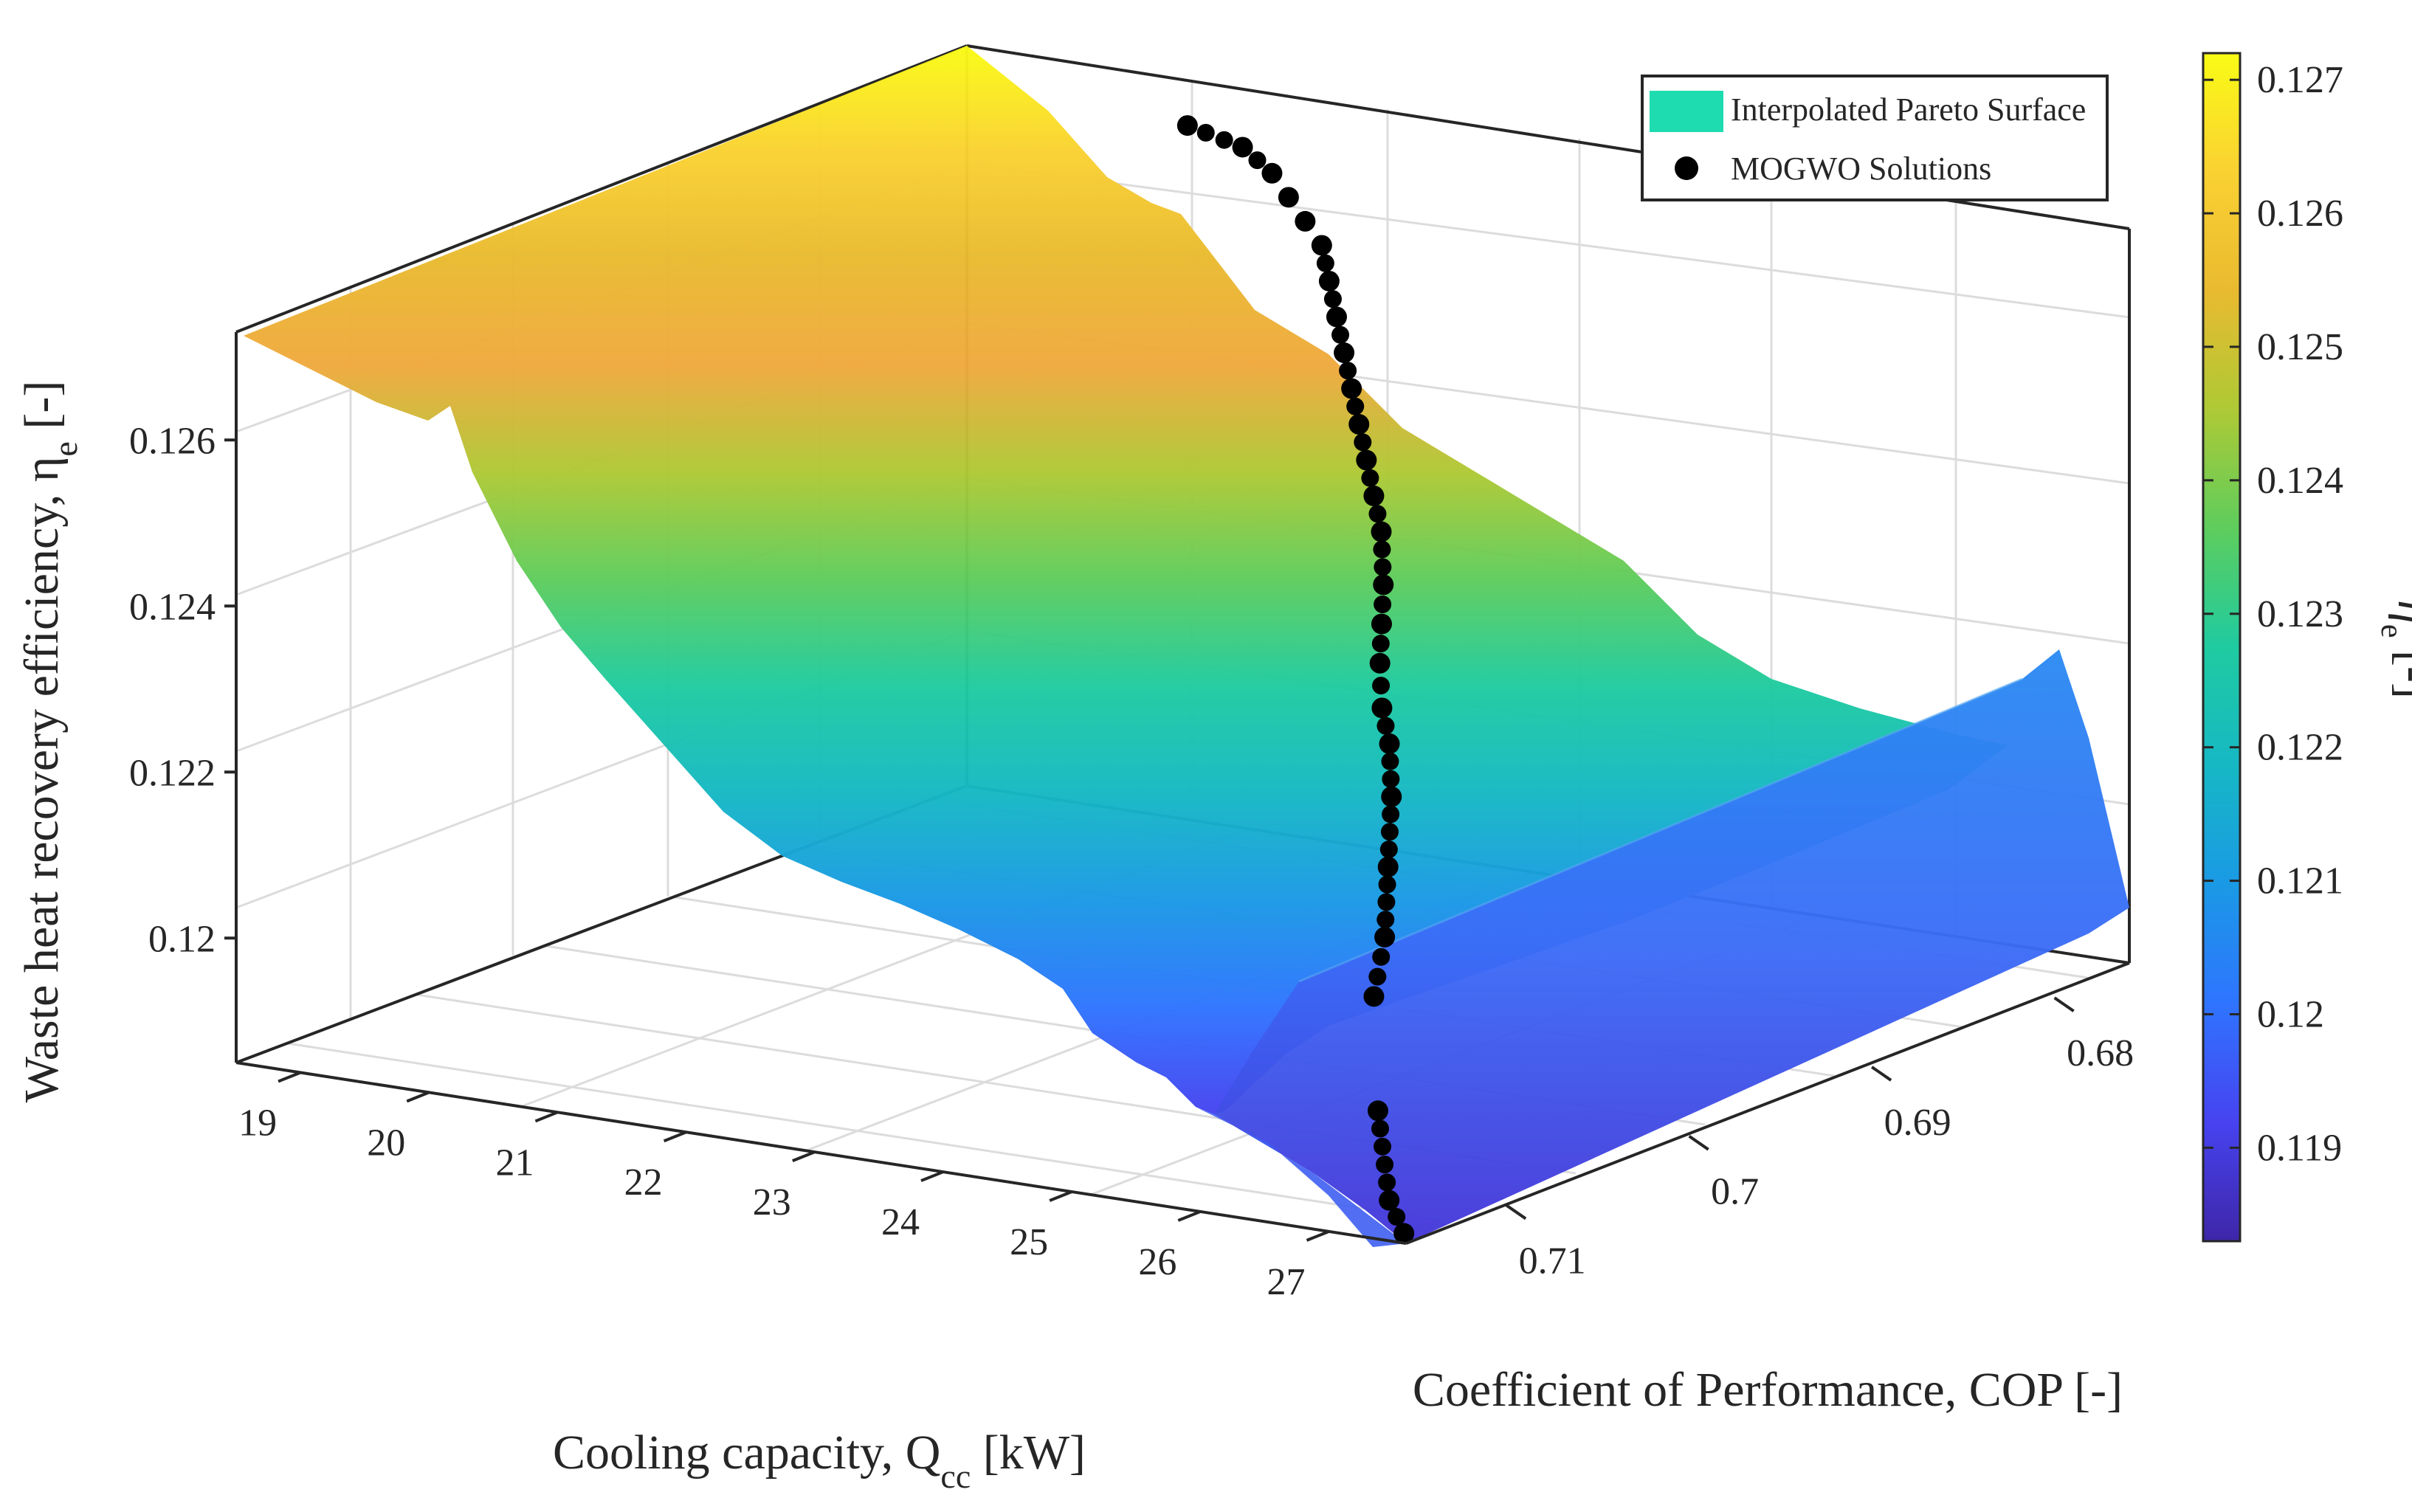  Describe the element at coordinates (2300, 214) in the screenshot. I see `colorbar-tick-label: 0.126` at that location.